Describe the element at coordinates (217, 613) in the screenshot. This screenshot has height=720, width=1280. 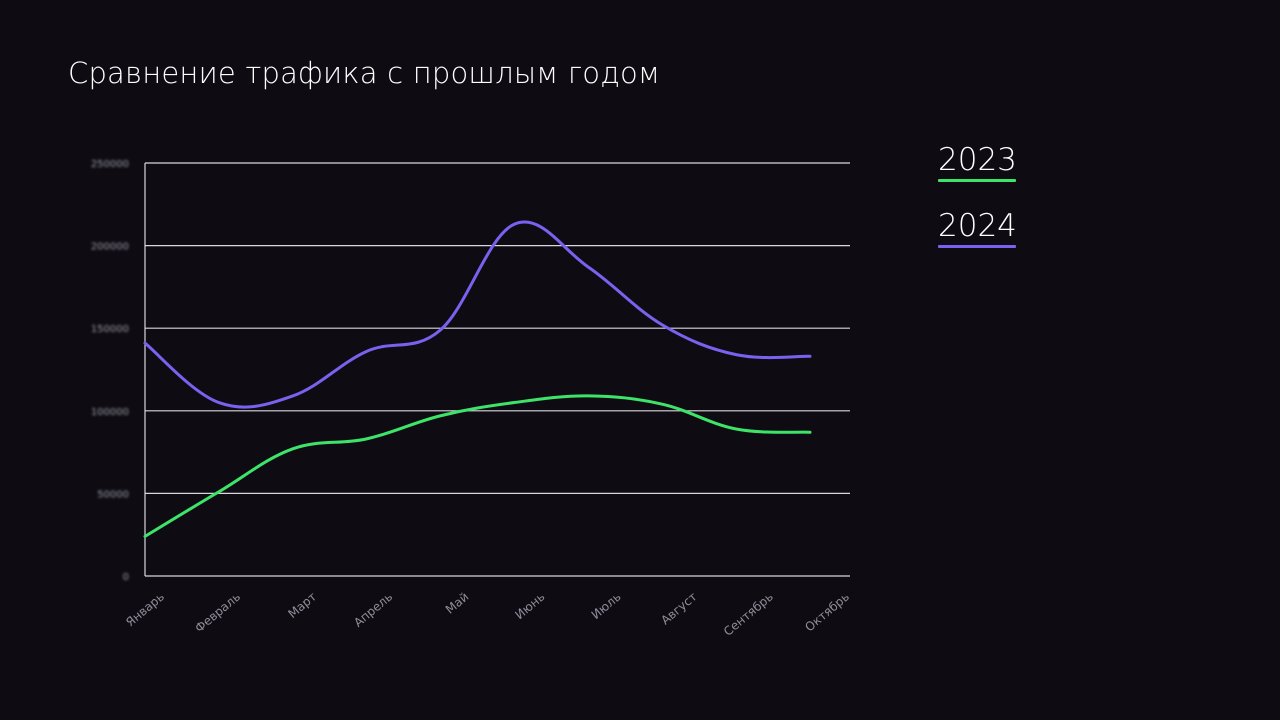
I see `x-tick-label: Февраль` at that location.